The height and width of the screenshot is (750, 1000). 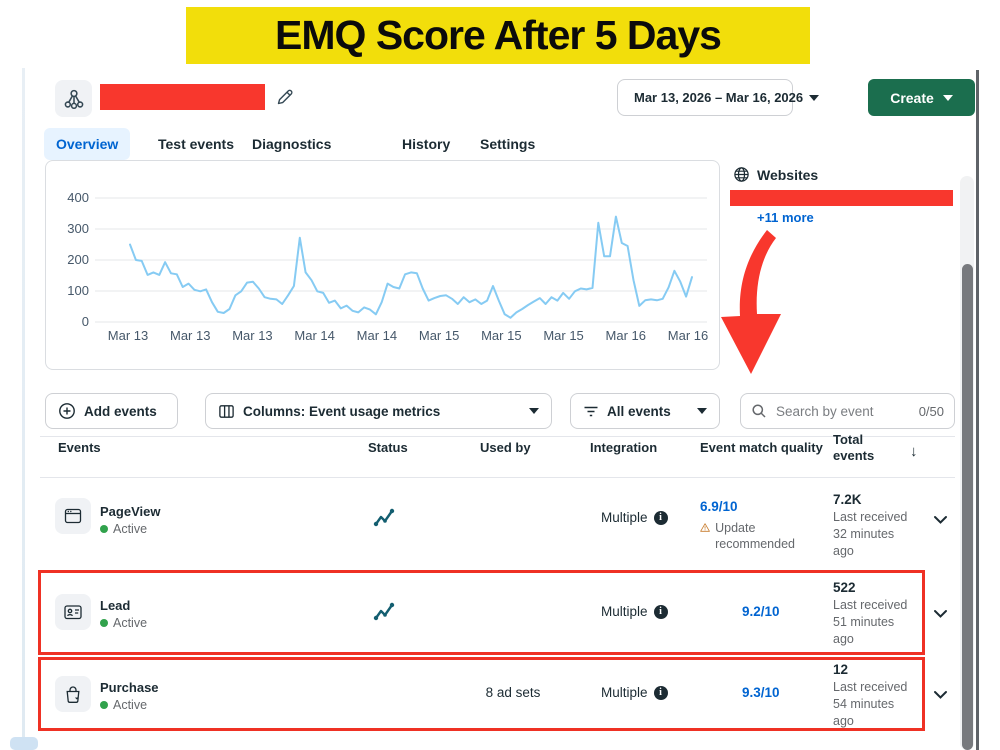 What do you see at coordinates (624, 447) in the screenshot?
I see `col-header-integration: Integration` at bounding box center [624, 447].